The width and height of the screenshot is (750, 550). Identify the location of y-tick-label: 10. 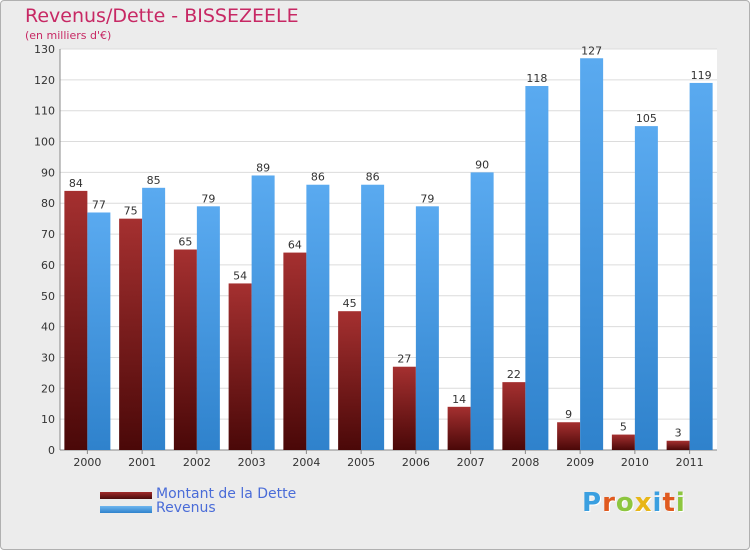
(48, 419).